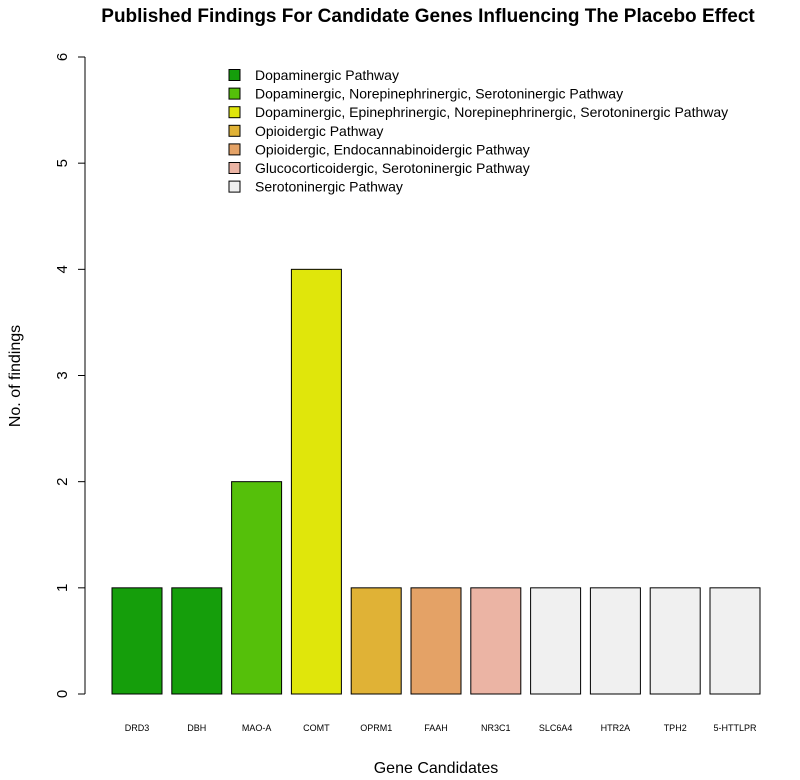 This screenshot has width=800, height=780. What do you see at coordinates (436, 641) in the screenshot?
I see `bar-faah` at bounding box center [436, 641].